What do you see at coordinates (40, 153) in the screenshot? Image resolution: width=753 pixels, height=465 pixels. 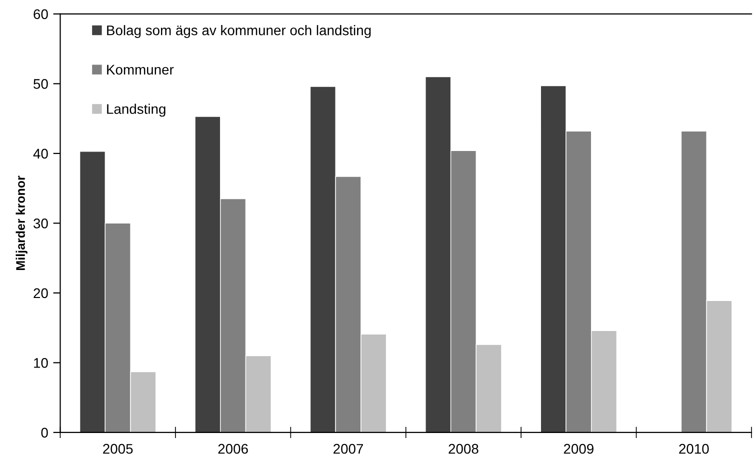 I see `y-tick-label: 40` at bounding box center [40, 153].